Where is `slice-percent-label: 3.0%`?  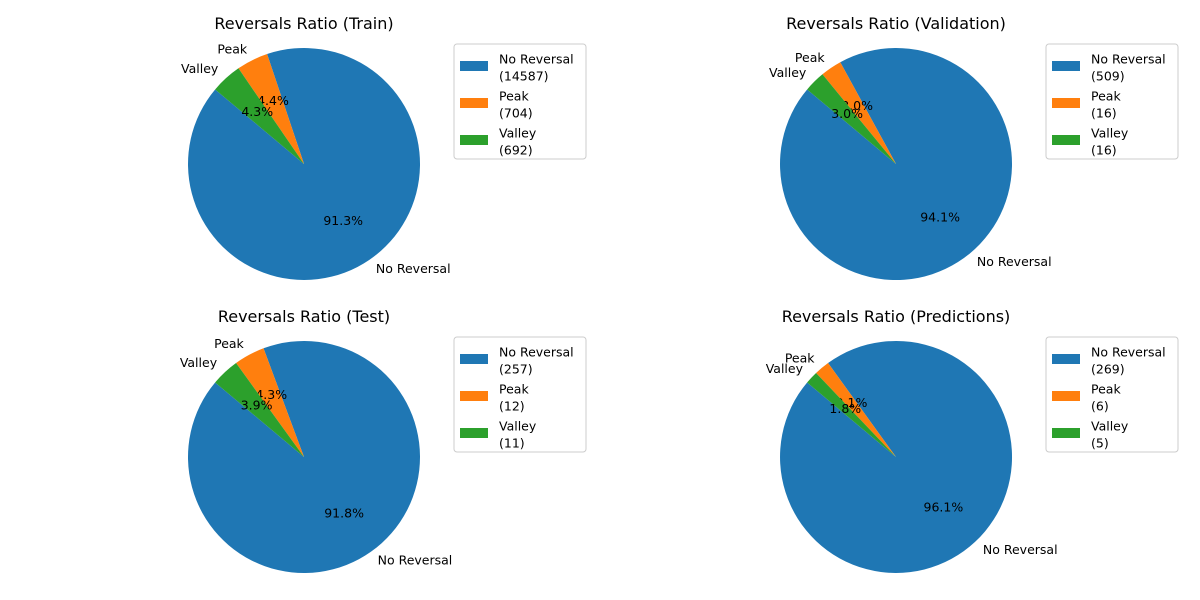 slice-percent-label: 3.0% is located at coordinates (847, 113).